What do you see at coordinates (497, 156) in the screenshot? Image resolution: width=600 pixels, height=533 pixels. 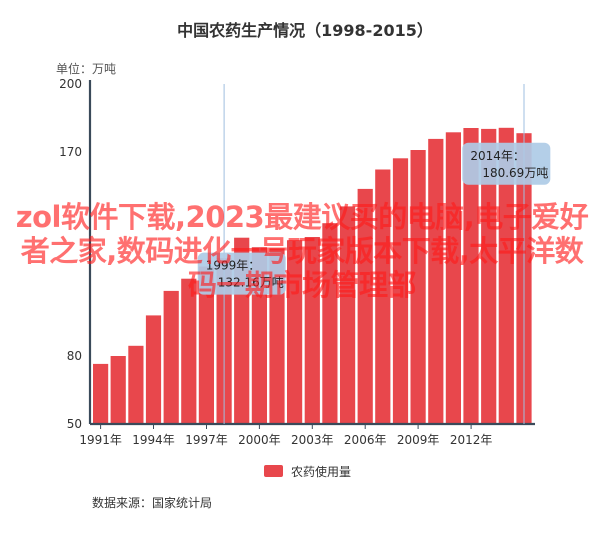 I see `tooltip-year: 2014年：` at bounding box center [497, 156].